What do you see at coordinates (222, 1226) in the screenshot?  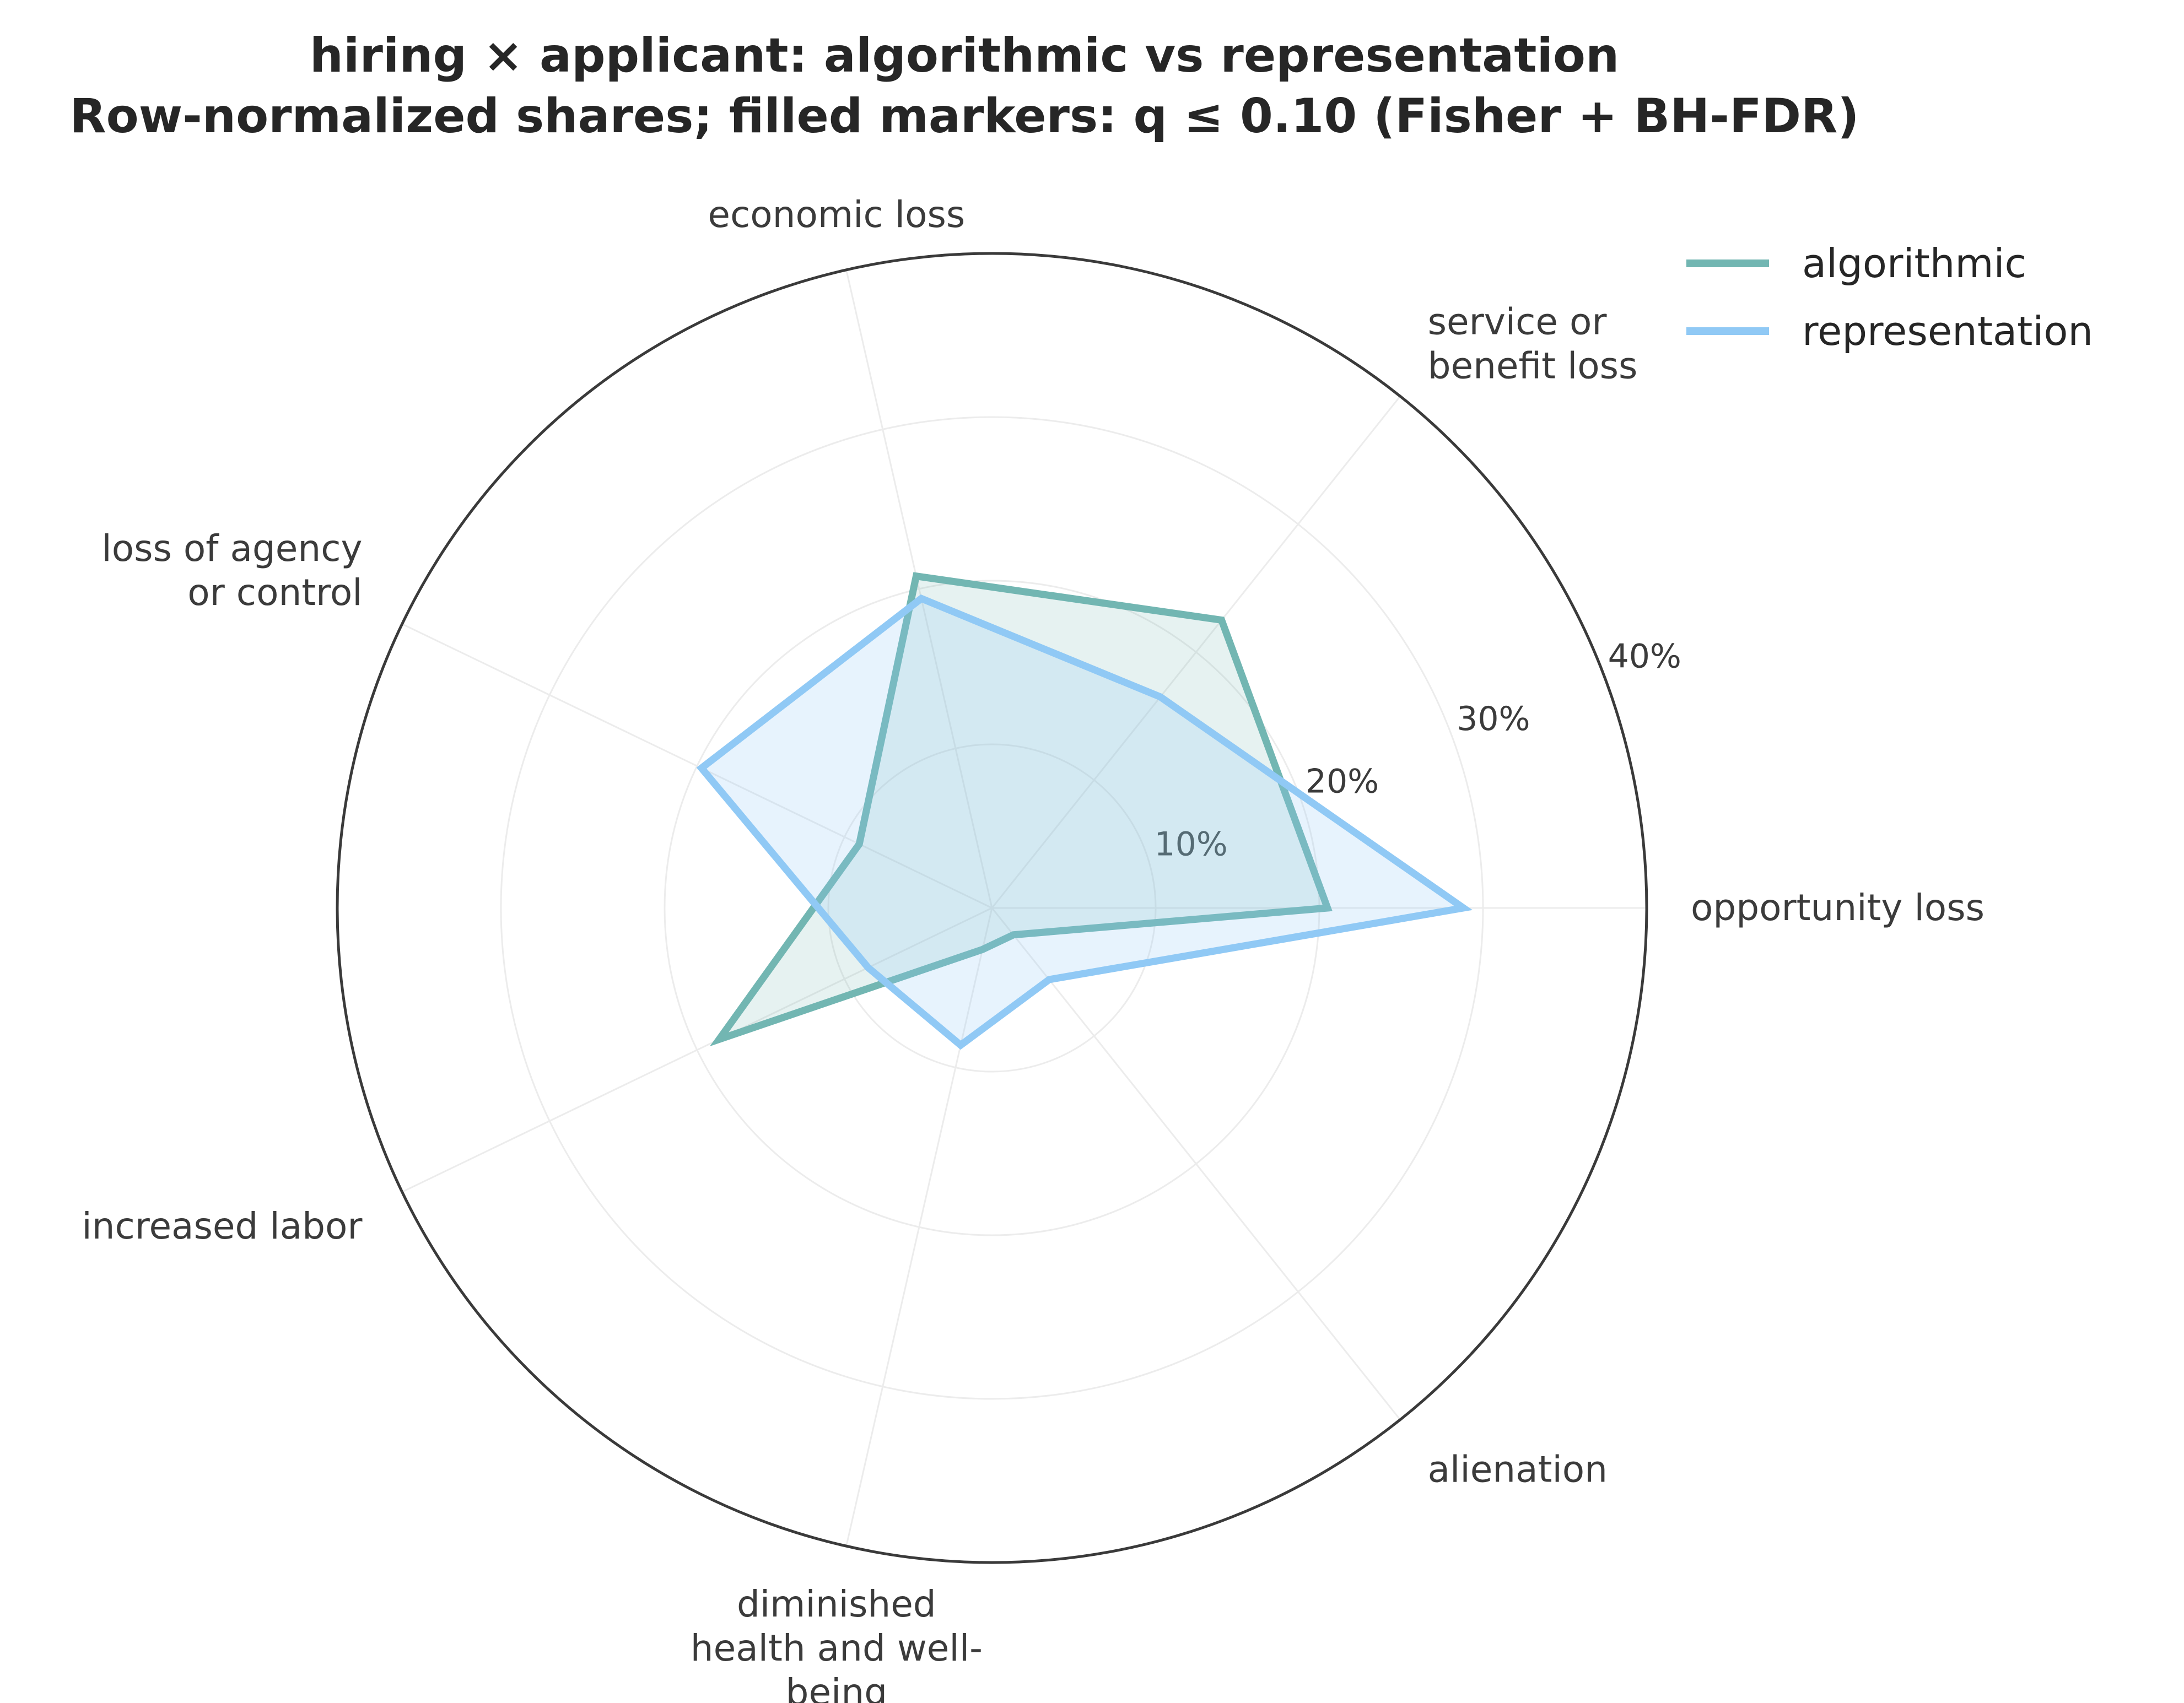 I see `axis-label-5-line-1: increased labor` at bounding box center [222, 1226].